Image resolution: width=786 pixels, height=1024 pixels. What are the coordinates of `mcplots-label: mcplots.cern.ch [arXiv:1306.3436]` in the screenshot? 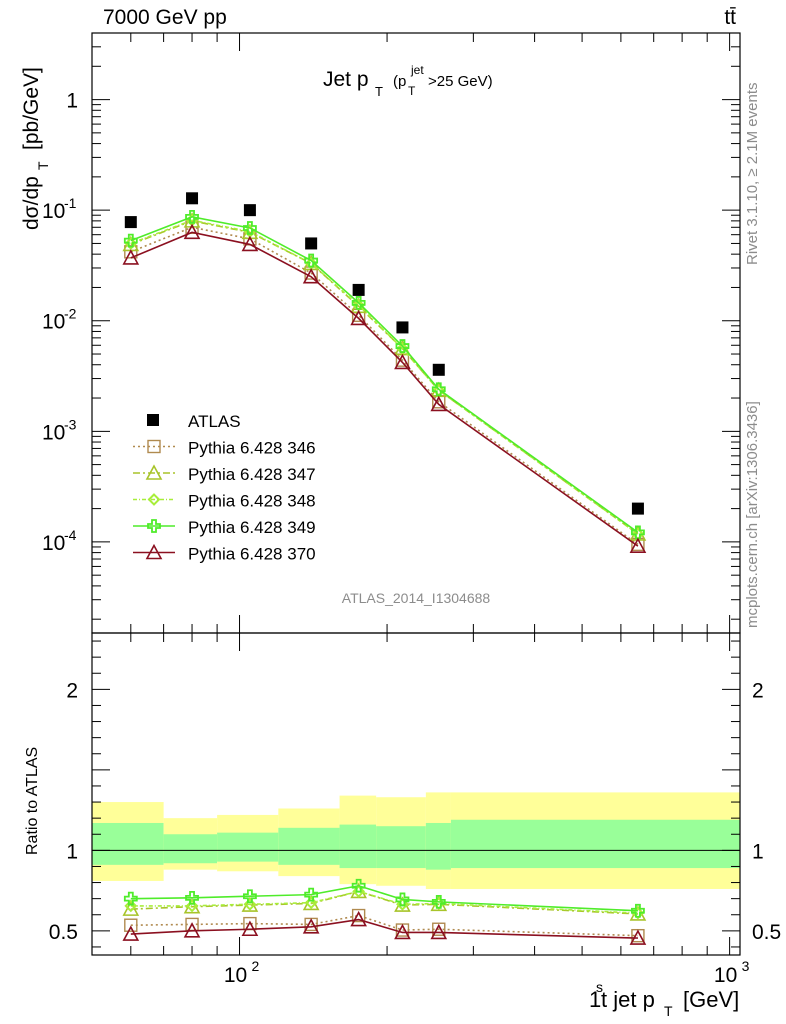 It's located at (752, 514).